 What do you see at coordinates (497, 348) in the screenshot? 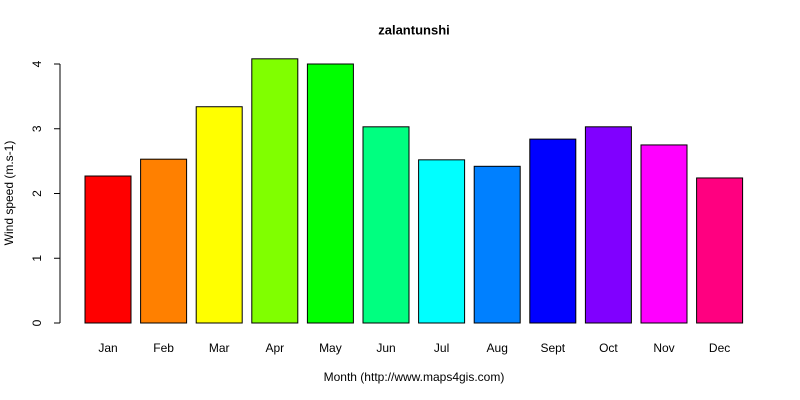
I see `x-tick-label: Aug` at bounding box center [497, 348].